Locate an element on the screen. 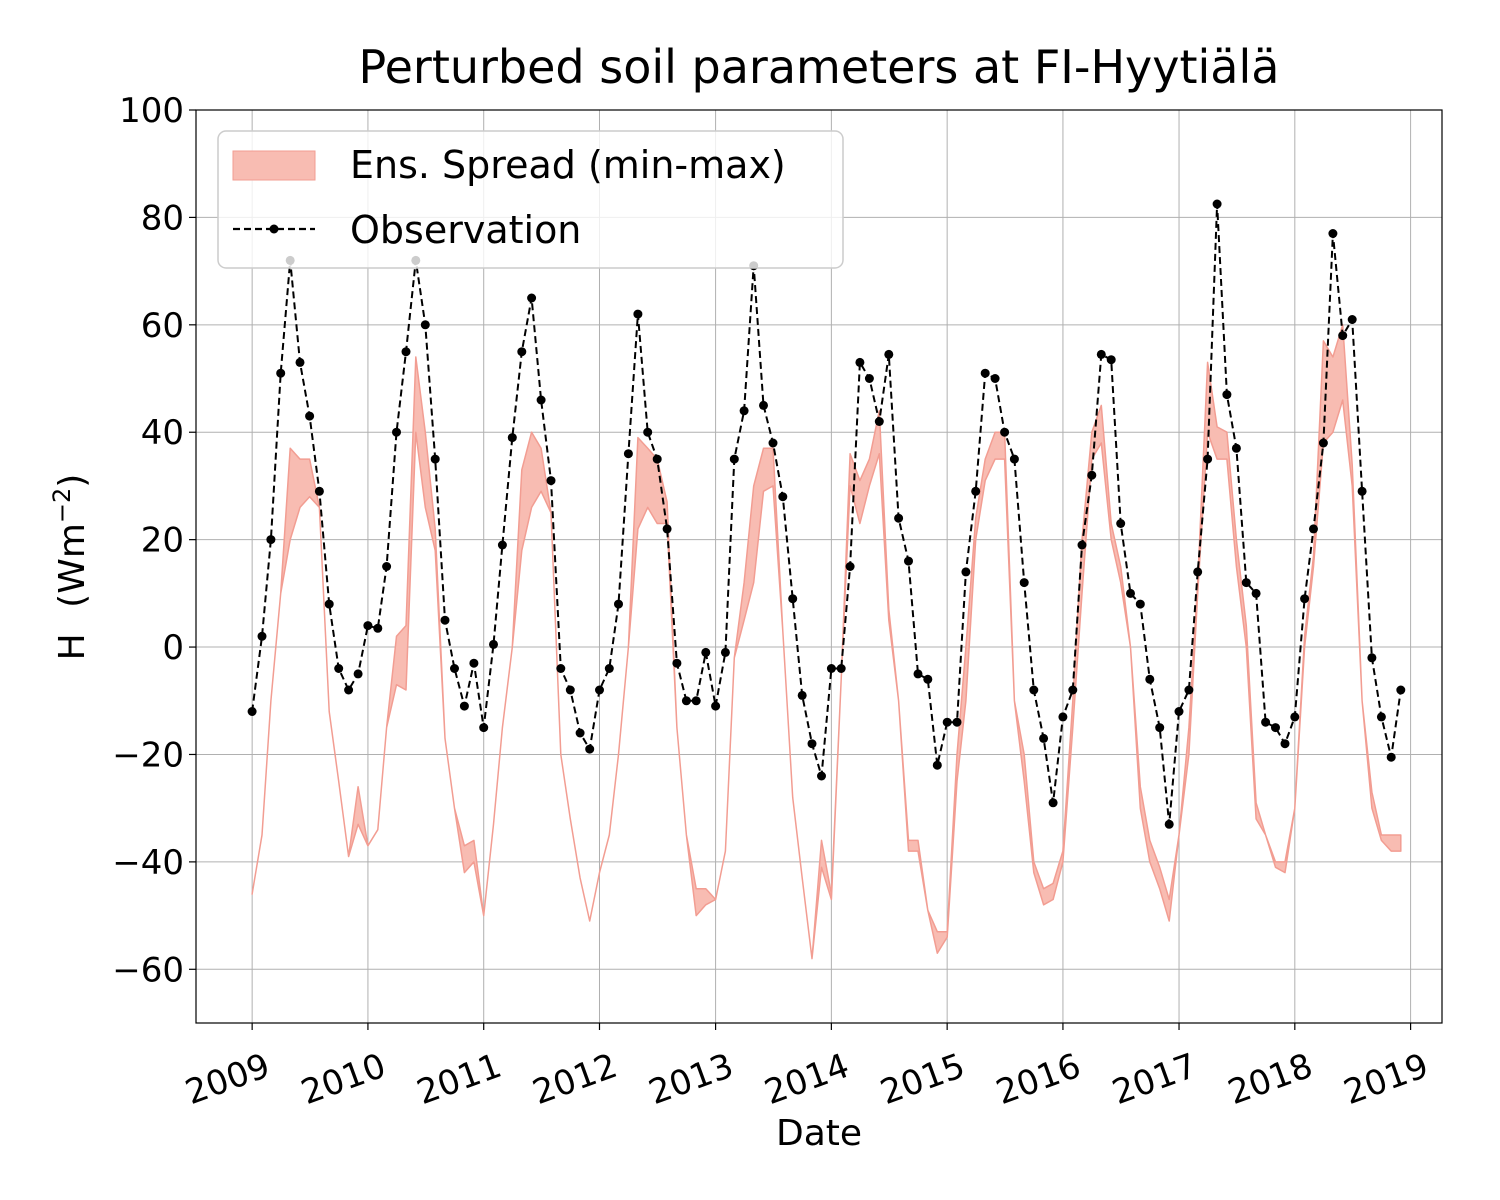 This screenshot has height=1200, width=1500. x-tick-label: 2015 is located at coordinates (922, 1079).